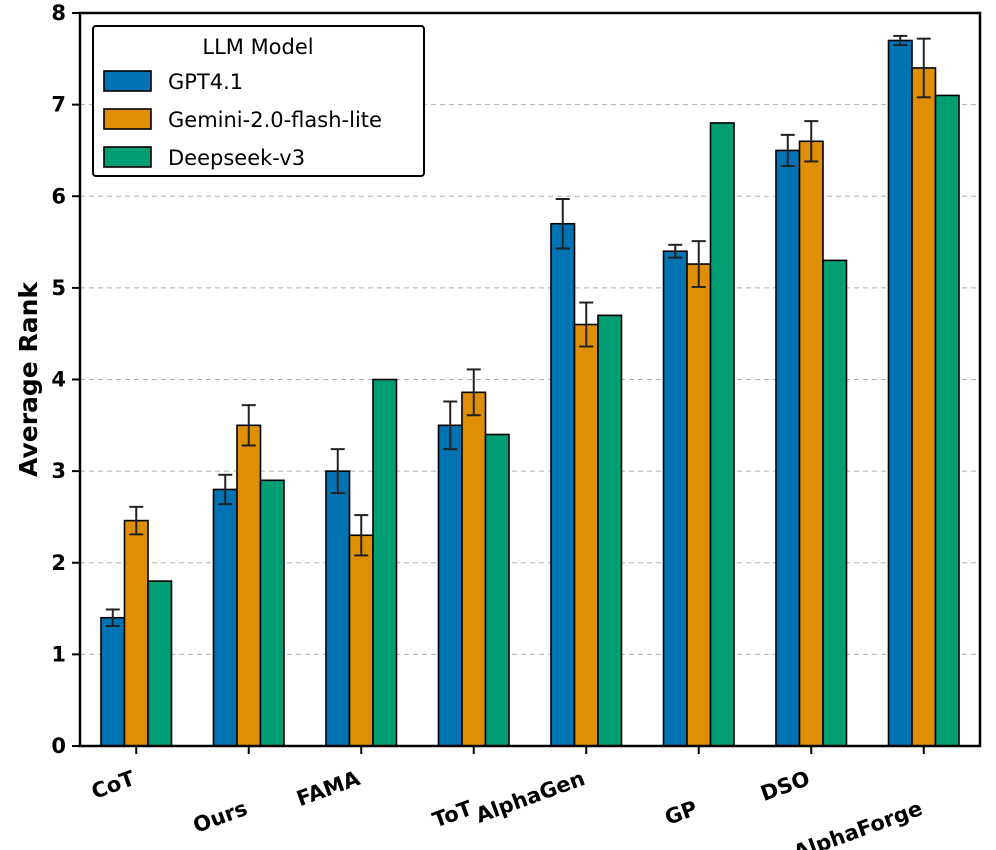 This screenshot has height=850, width=996. Describe the element at coordinates (835, 503) in the screenshot. I see `bar-deepseek-v3-dso` at that location.